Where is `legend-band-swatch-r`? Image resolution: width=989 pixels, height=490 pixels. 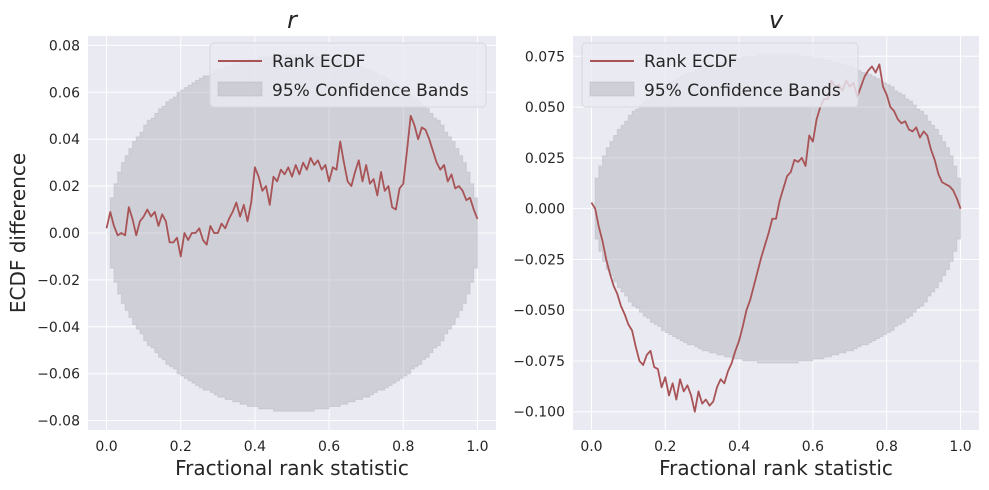
legend-band-swatch-r is located at coordinates (240, 89).